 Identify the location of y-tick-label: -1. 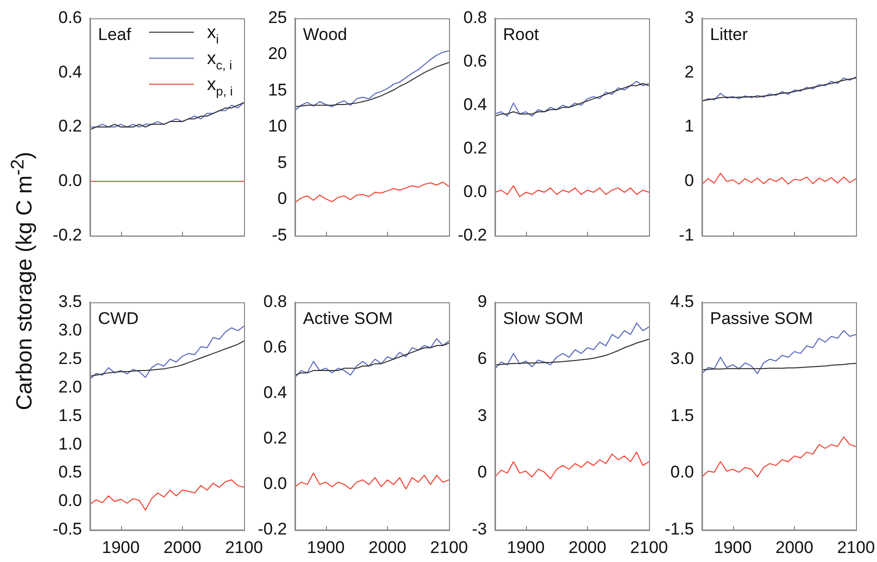
(686, 234).